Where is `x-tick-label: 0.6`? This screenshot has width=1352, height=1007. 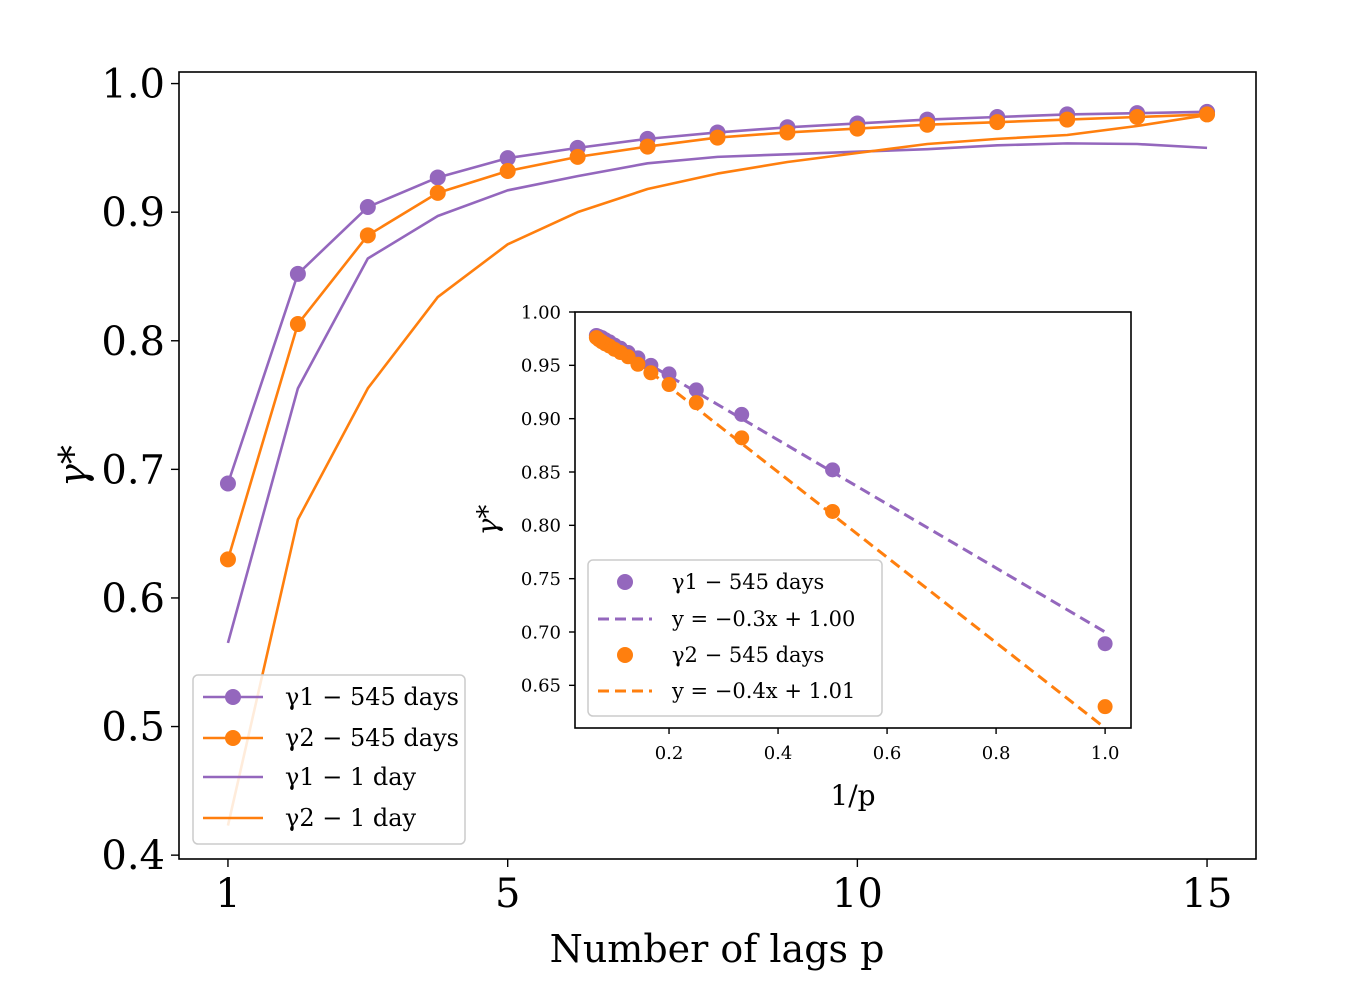
x-tick-label: 0.6 is located at coordinates (887, 753).